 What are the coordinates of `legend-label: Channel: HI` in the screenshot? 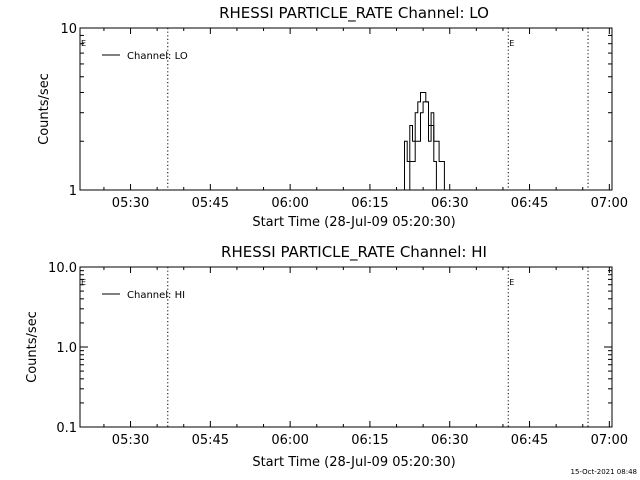 It's located at (156, 295).